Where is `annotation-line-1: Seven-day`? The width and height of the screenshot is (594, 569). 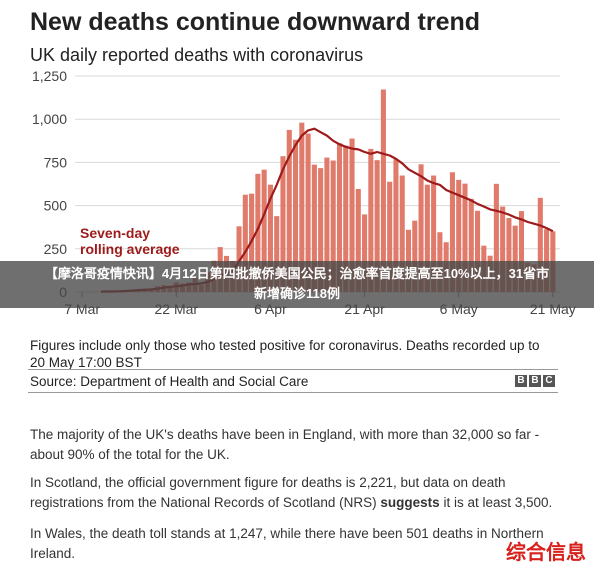
annotation-line-1: Seven-day is located at coordinates (115, 233).